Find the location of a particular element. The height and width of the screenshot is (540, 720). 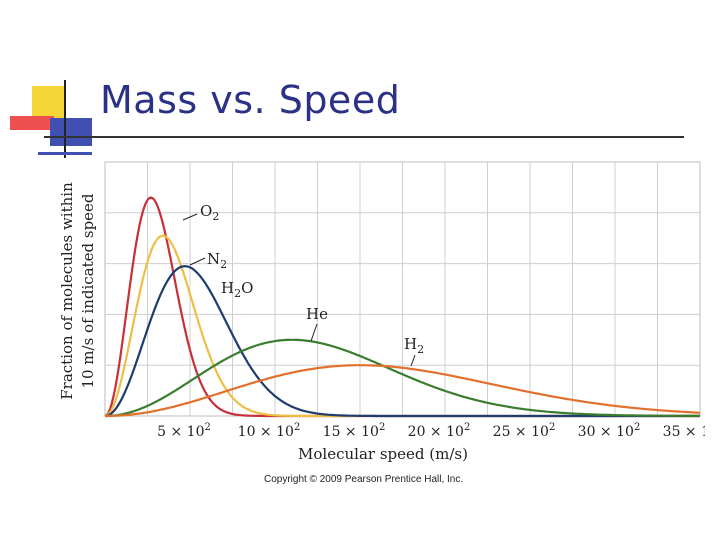

series-label-o2: O2 is located at coordinates (209, 212).